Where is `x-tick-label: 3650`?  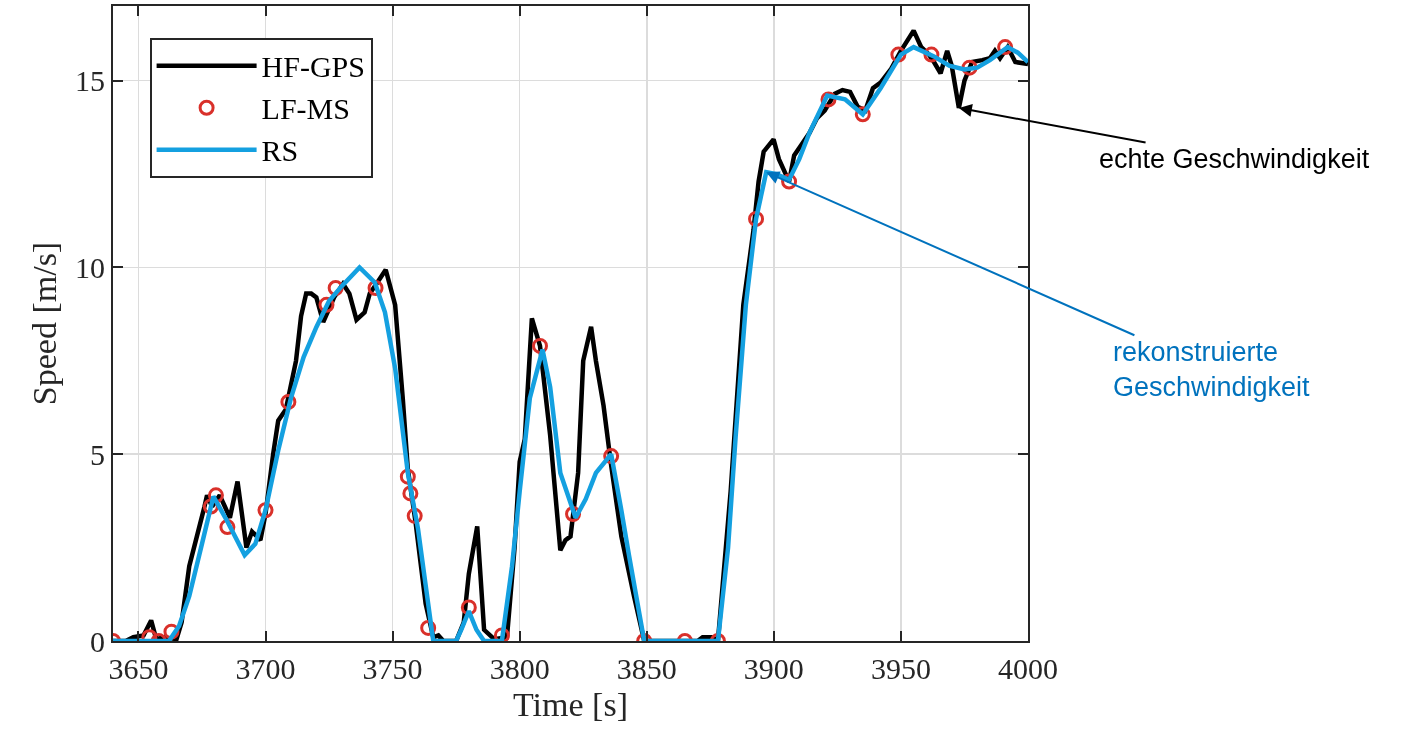 x-tick-label: 3650 is located at coordinates (138, 668).